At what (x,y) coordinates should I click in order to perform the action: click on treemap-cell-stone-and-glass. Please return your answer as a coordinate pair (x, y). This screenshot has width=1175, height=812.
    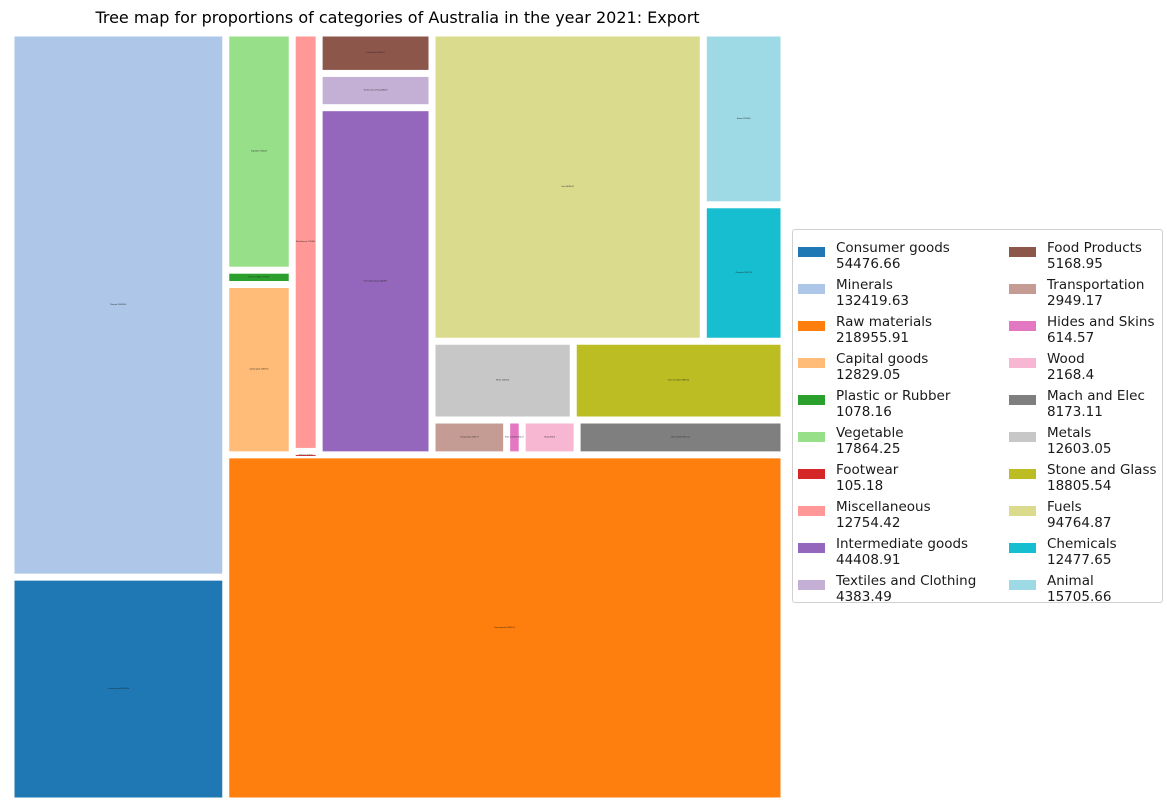
    Looking at the image, I should click on (678, 380).